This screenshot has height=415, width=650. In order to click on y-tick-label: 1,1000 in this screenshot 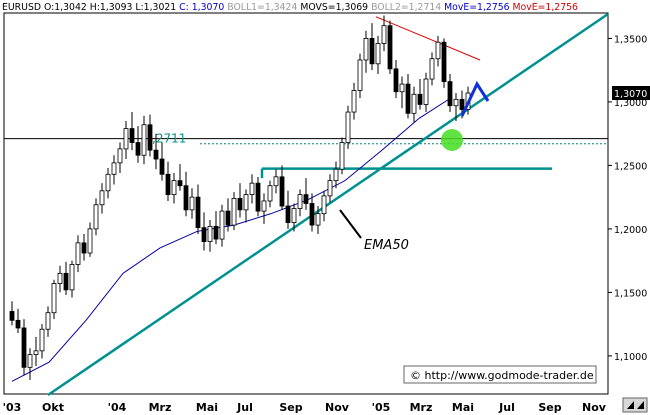, I will do `click(630, 357)`.